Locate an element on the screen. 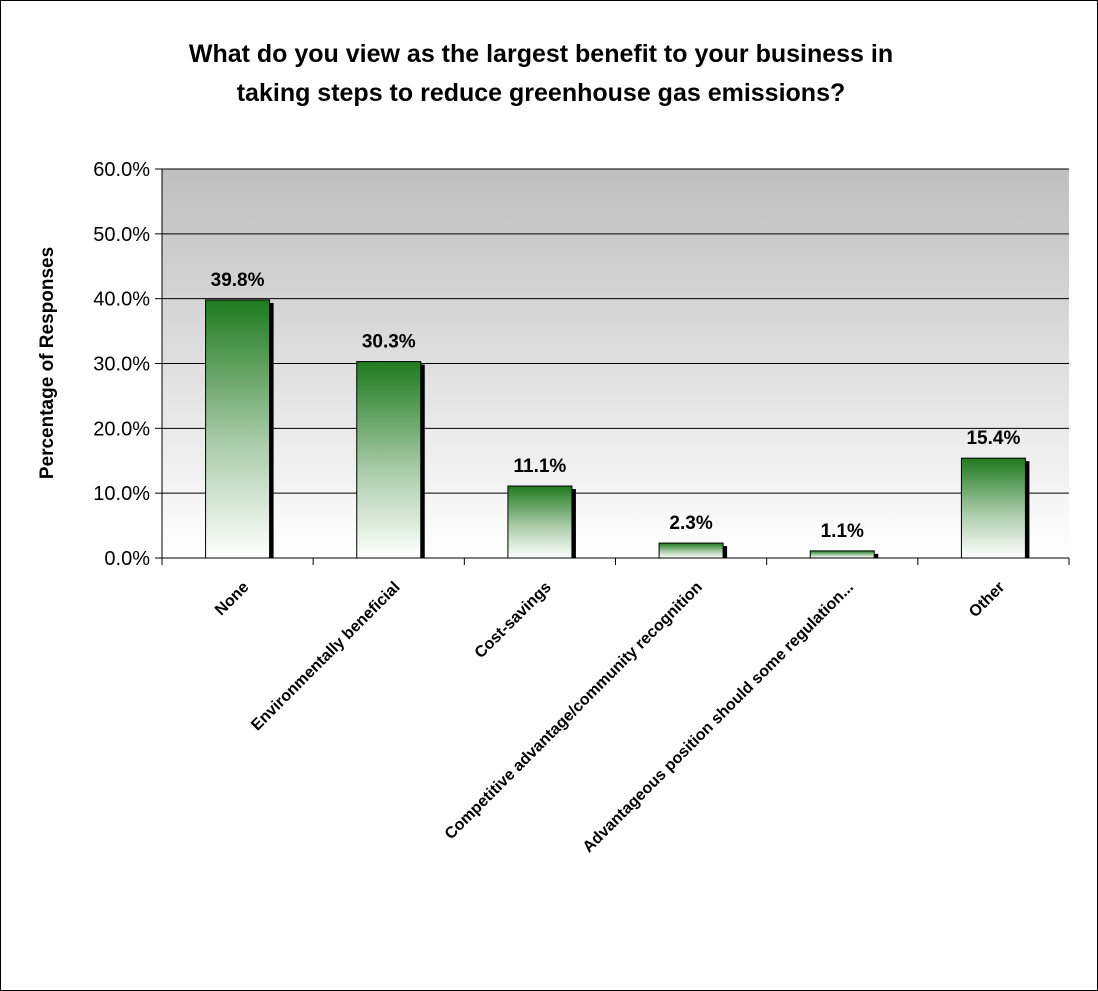  y-tick-label: 10.0% is located at coordinates (121, 494).